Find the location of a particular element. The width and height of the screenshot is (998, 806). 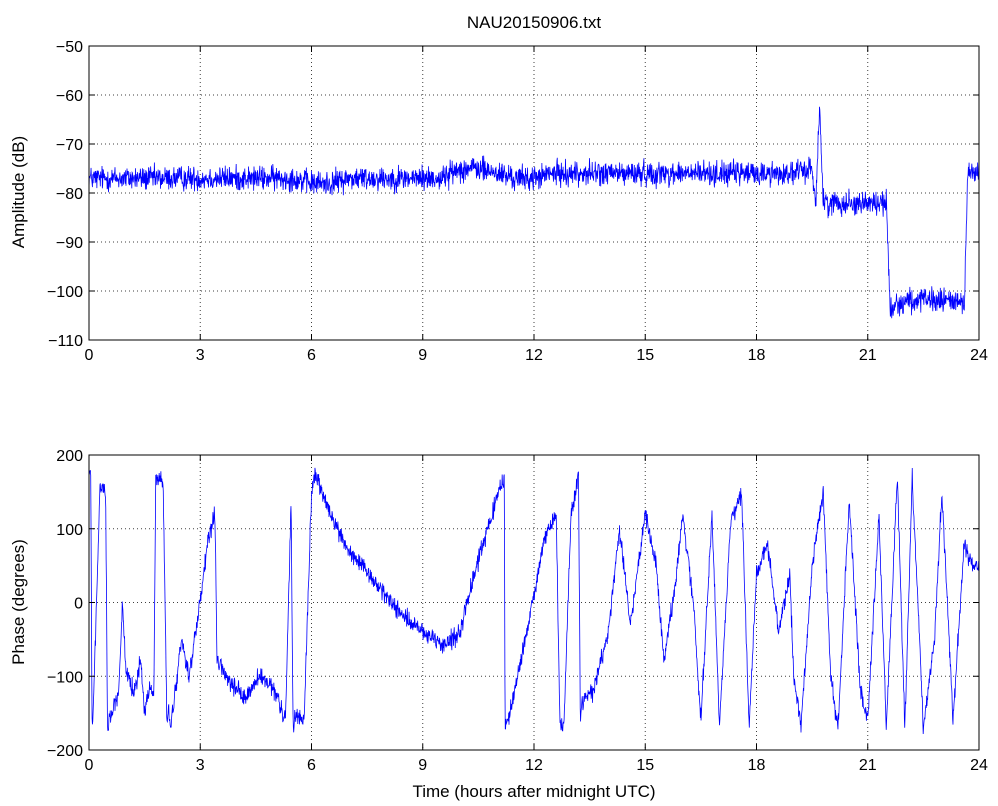

phase-x-axis-label: Time (hours after midnight UTC) is located at coordinates (533, 791).